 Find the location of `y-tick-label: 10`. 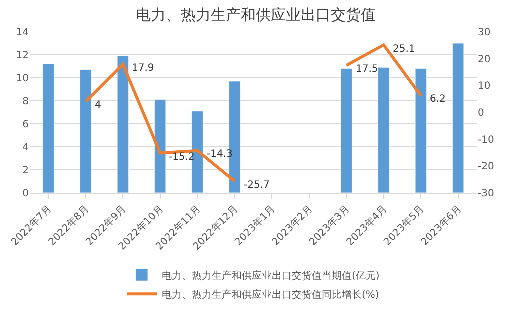

y-tick-label: 10 is located at coordinates (22, 79).